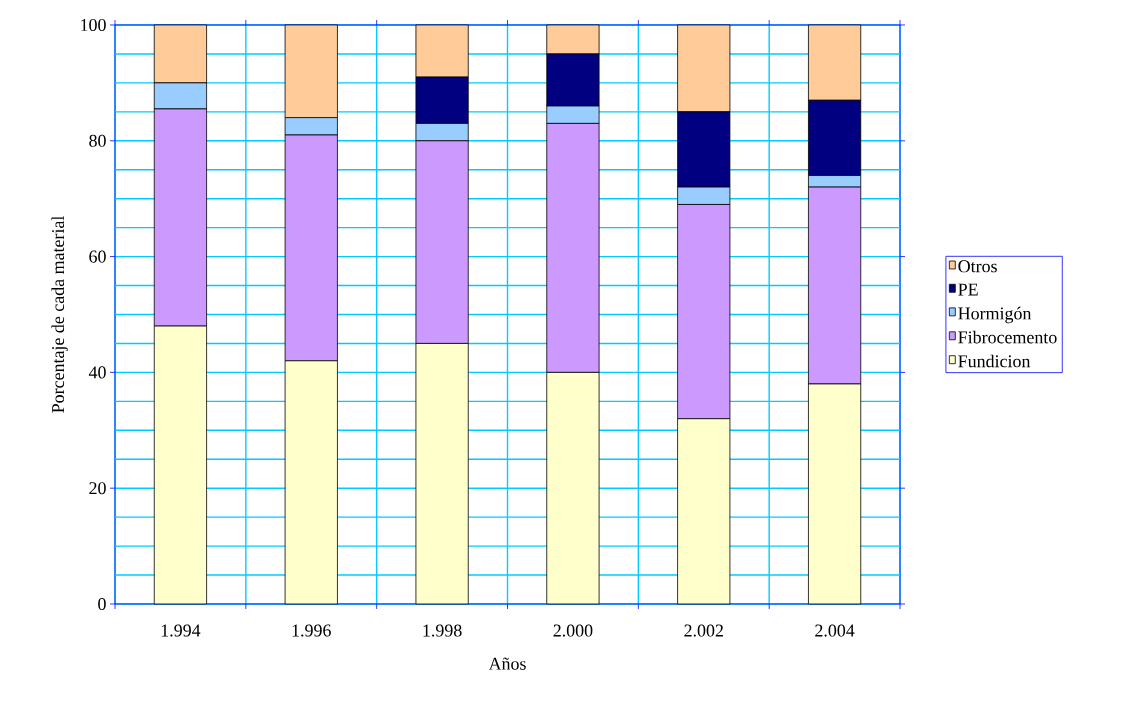 The image size is (1124, 705). I want to click on y-tick-label: 60, so click(97, 256).